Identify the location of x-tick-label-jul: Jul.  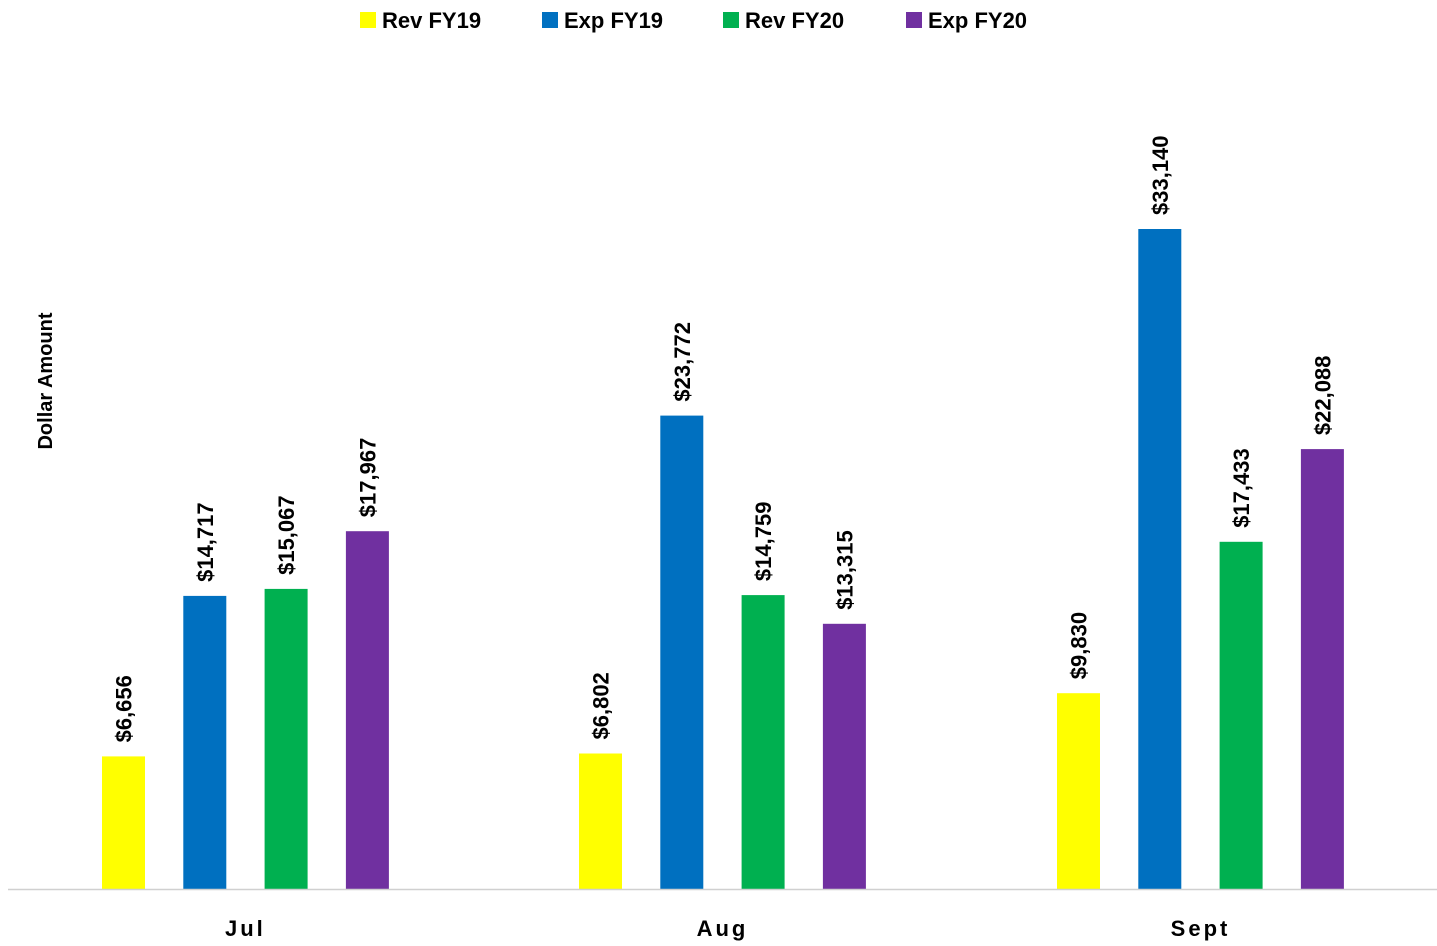
(245, 928).